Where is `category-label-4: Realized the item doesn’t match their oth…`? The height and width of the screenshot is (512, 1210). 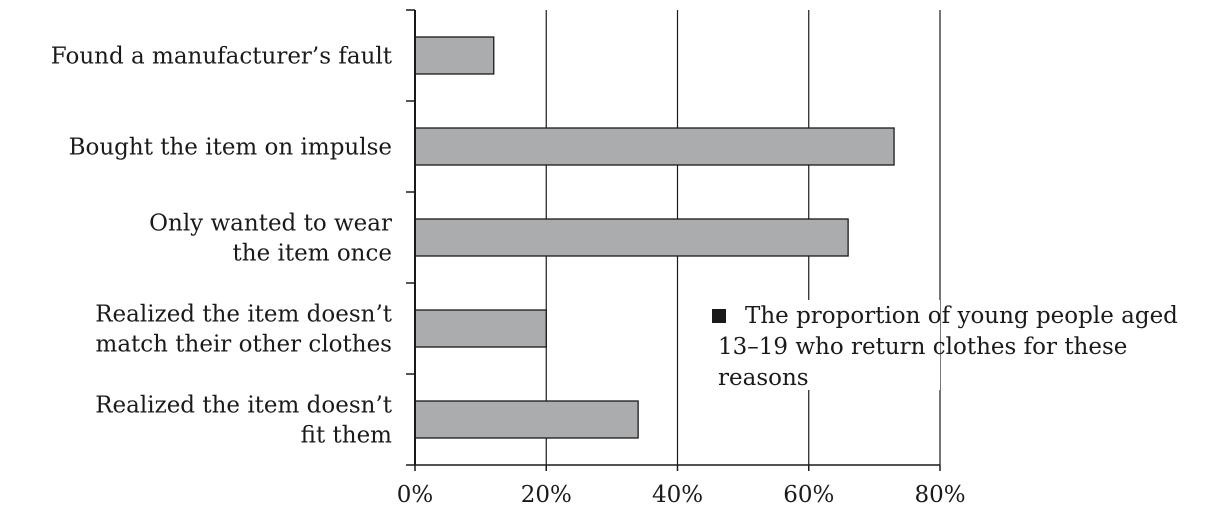 category-label-4: Realized the item doesn’t match their oth… is located at coordinates (244, 330).